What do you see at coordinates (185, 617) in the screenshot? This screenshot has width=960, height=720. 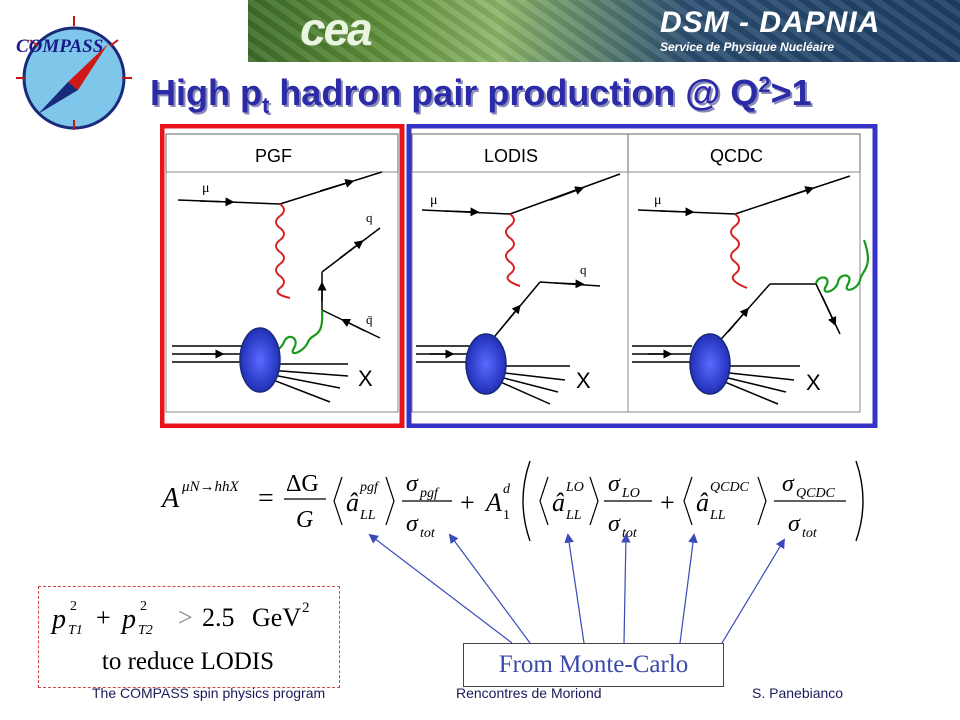 I see `pt-gt: >` at bounding box center [185, 617].